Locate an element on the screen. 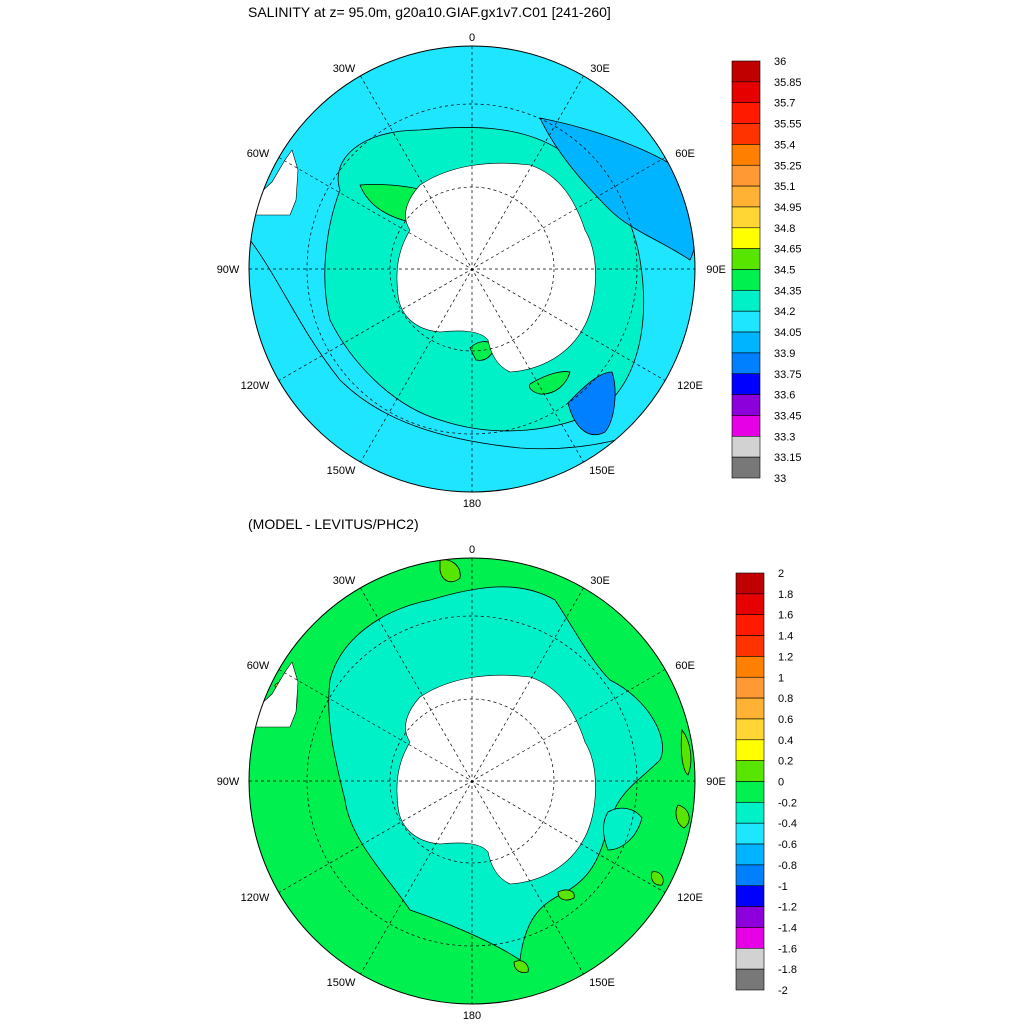  bottom-lon-label: 180 is located at coordinates (472, 1016).